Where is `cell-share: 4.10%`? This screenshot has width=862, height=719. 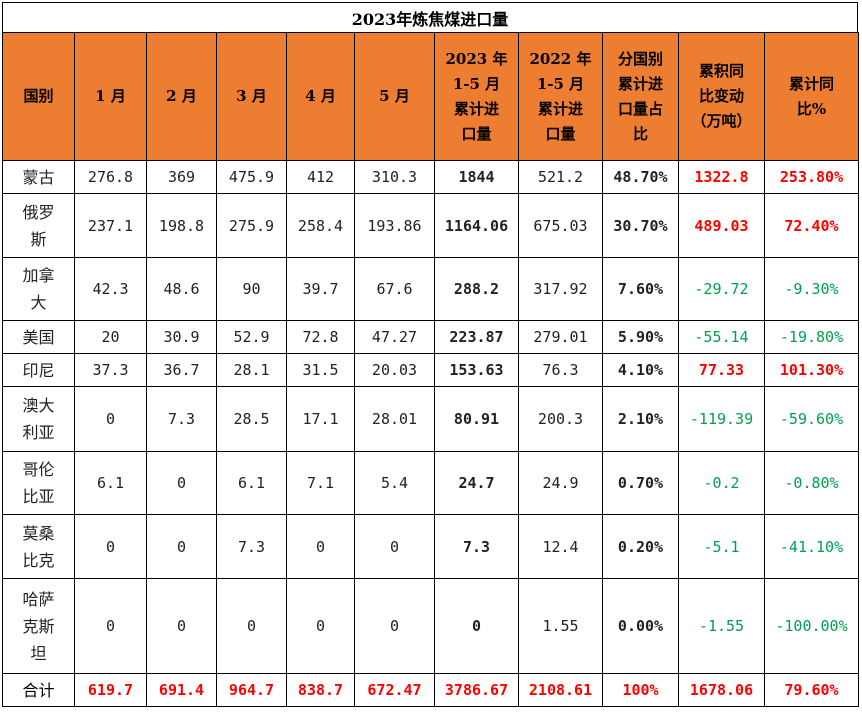
cell-share: 4.10% is located at coordinates (640, 370).